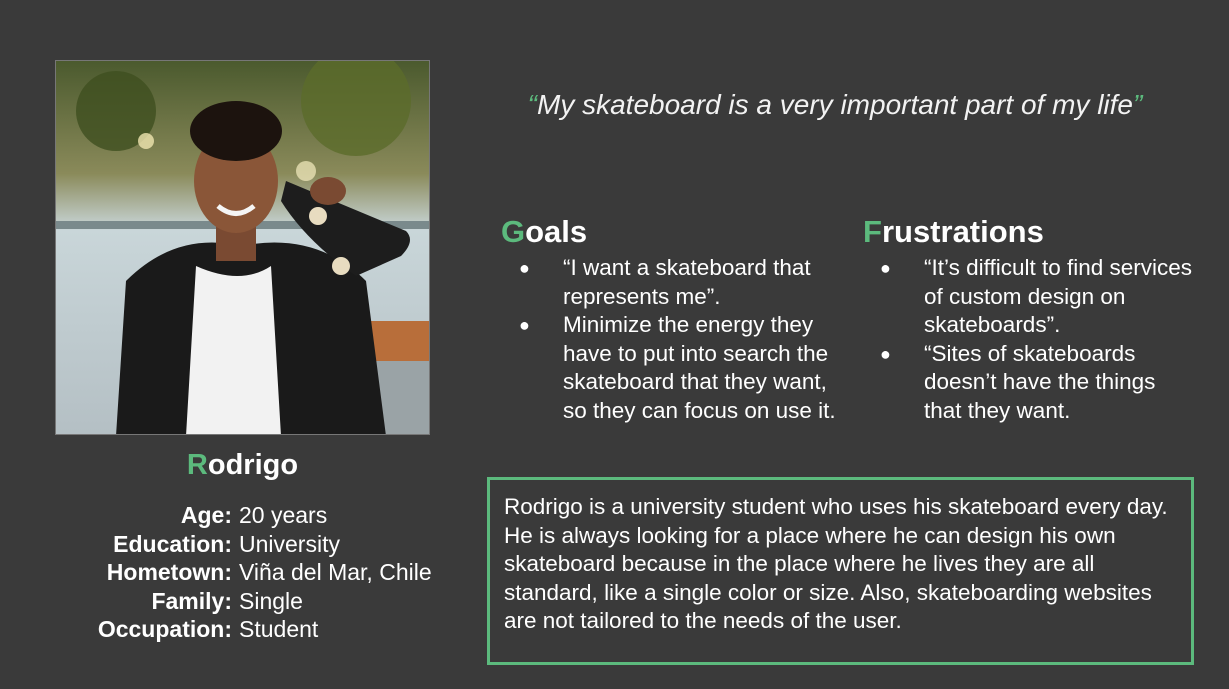 The height and width of the screenshot is (689, 1229). I want to click on detail-label: Age:, so click(206, 515).